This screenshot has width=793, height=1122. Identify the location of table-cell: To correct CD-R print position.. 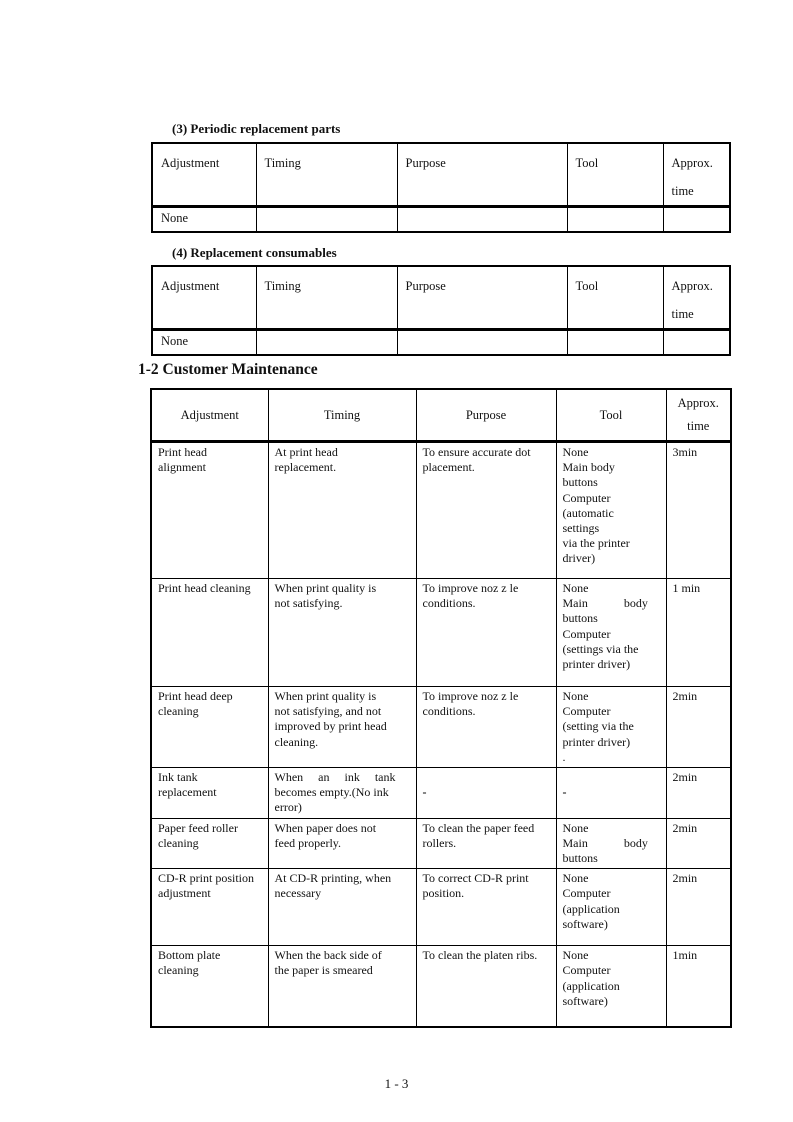
(486, 907).